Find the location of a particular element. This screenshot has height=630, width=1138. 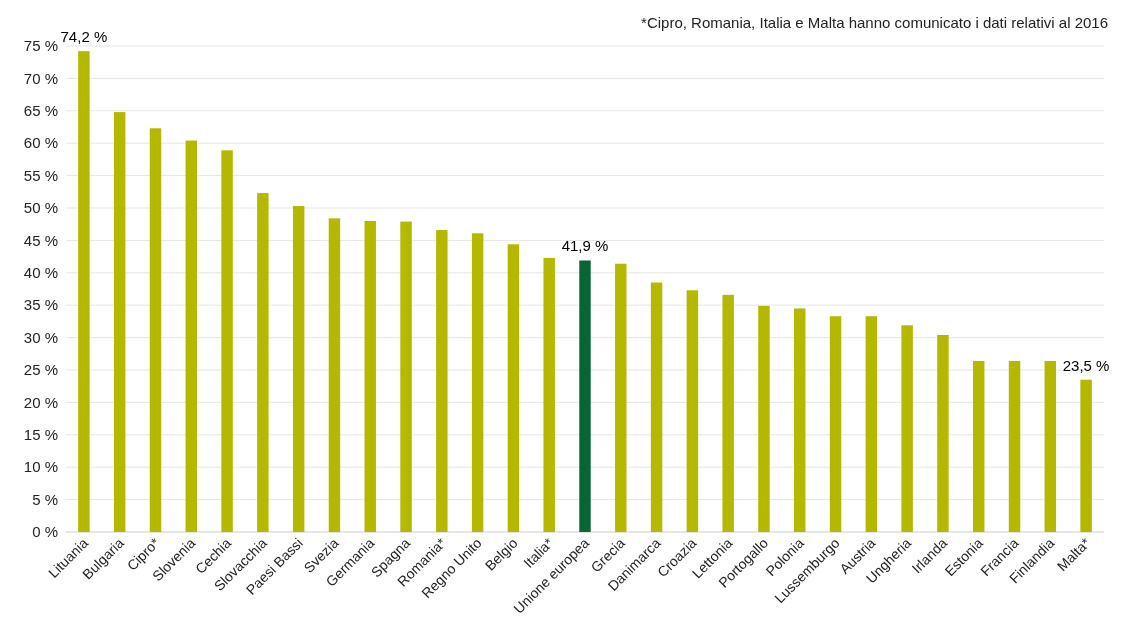

y-tick-label: 20 % is located at coordinates (40, 402).